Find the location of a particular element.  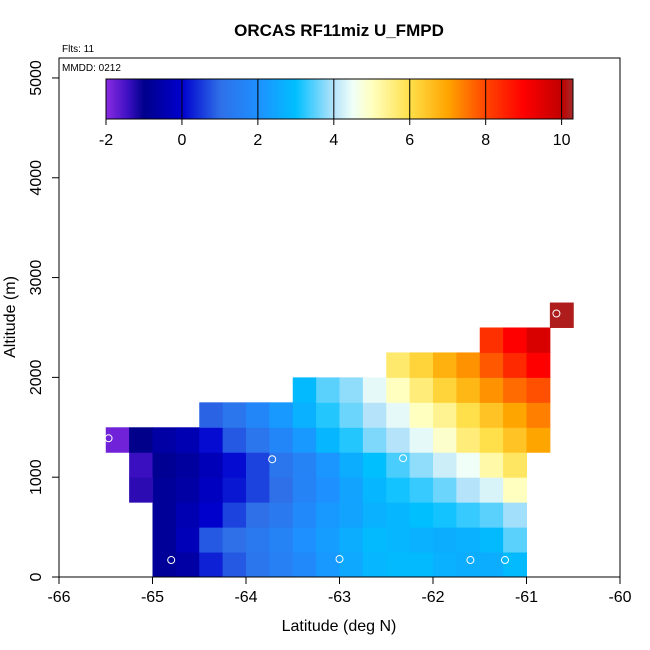

x-axis-label: Latitude (deg N) is located at coordinates (339, 626).